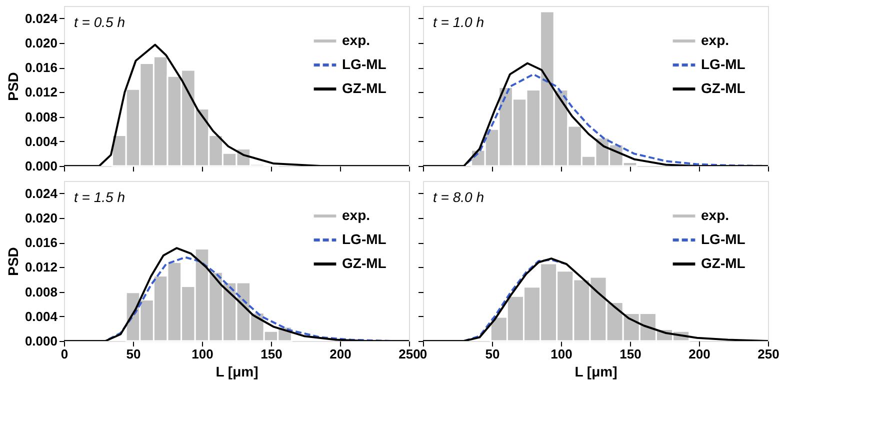 The width and height of the screenshot is (875, 444). I want to click on annotation: t = 1.5 h, so click(100, 197).